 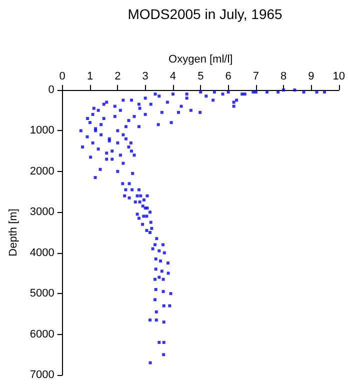 What do you see at coordinates (90, 76) in the screenshot?
I see `x-tick-label: 1` at bounding box center [90, 76].